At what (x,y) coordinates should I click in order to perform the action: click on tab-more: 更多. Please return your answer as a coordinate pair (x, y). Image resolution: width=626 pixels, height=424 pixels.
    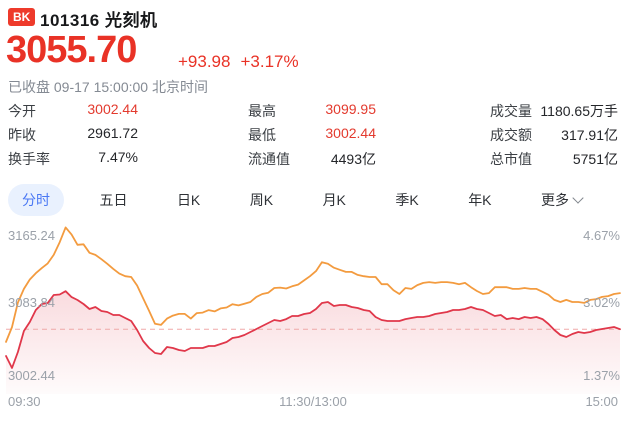
    Looking at the image, I should click on (561, 200).